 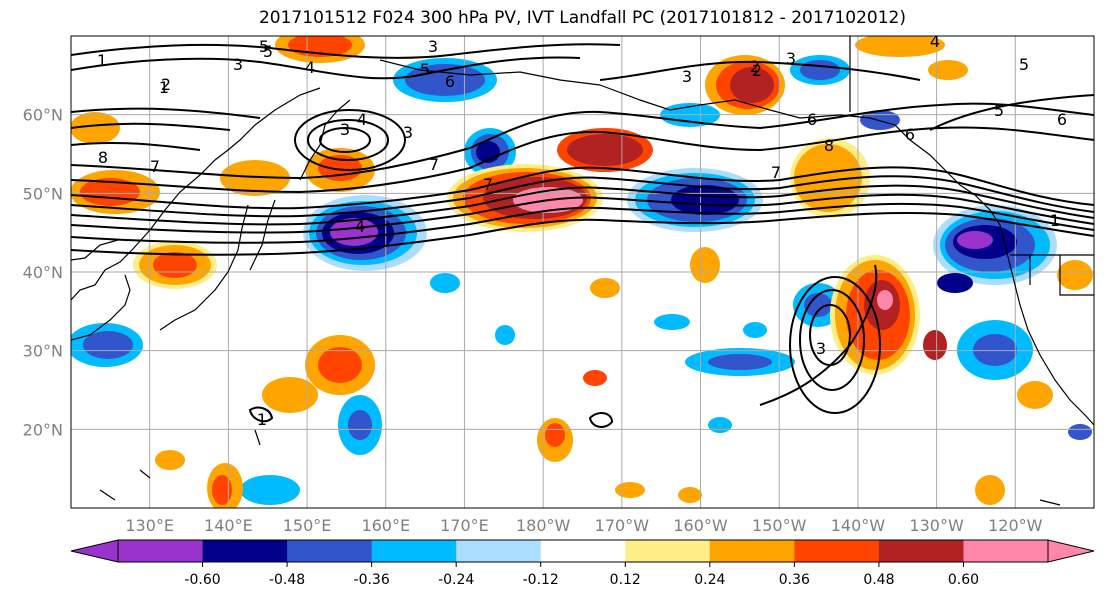 I want to click on lon-tick-label: 160°W, so click(x=700, y=525).